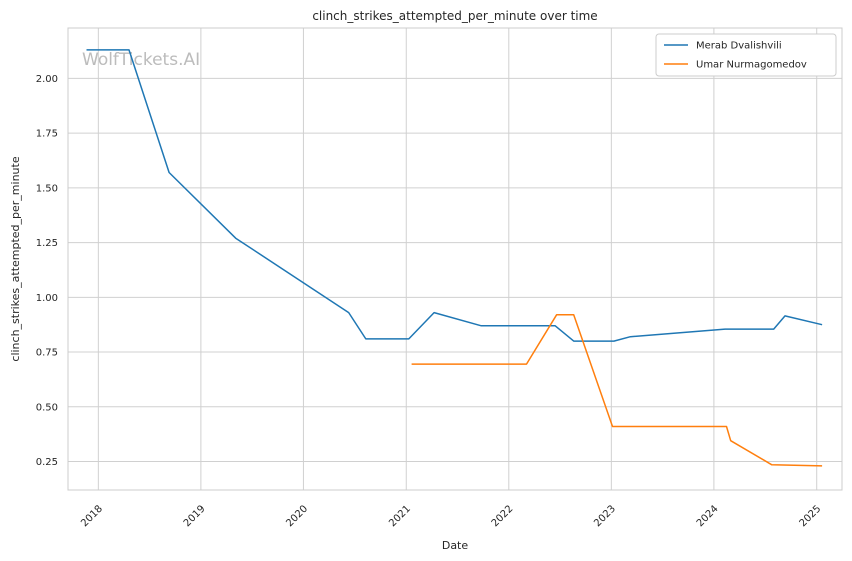 This screenshot has height=561, width=852. What do you see at coordinates (751, 65) in the screenshot?
I see `legend-entry: Umar Nurmagomedov` at bounding box center [751, 65].